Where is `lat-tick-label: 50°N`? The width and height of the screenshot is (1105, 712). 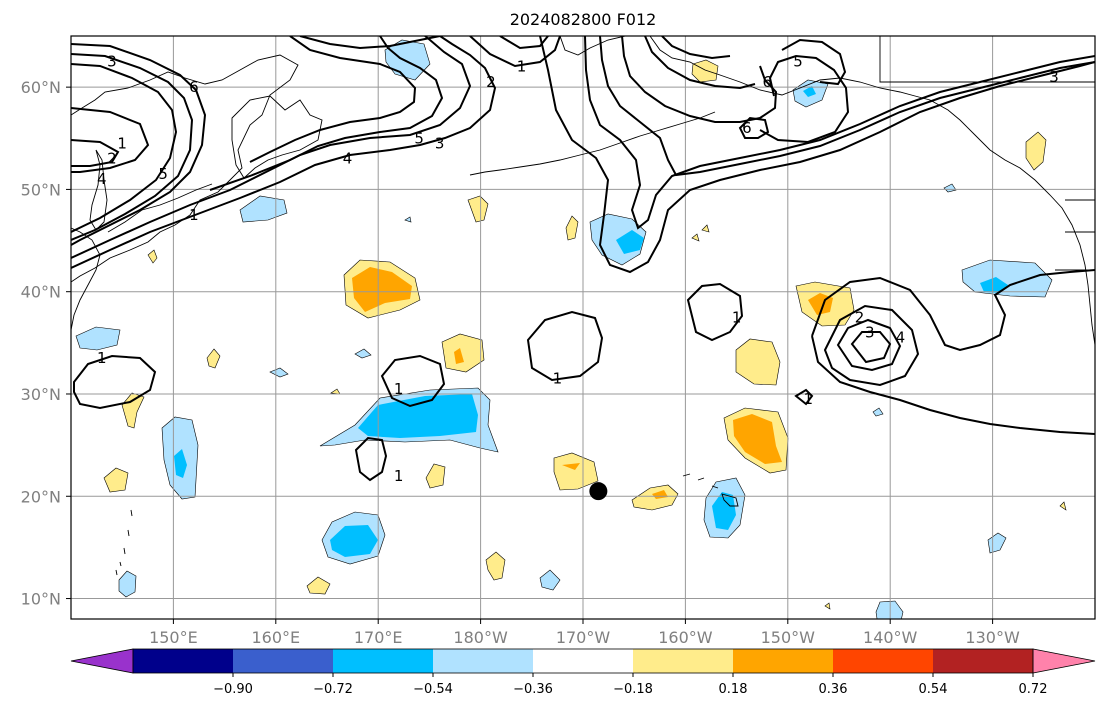
lat-tick-label: 50°N is located at coordinates (41, 189).